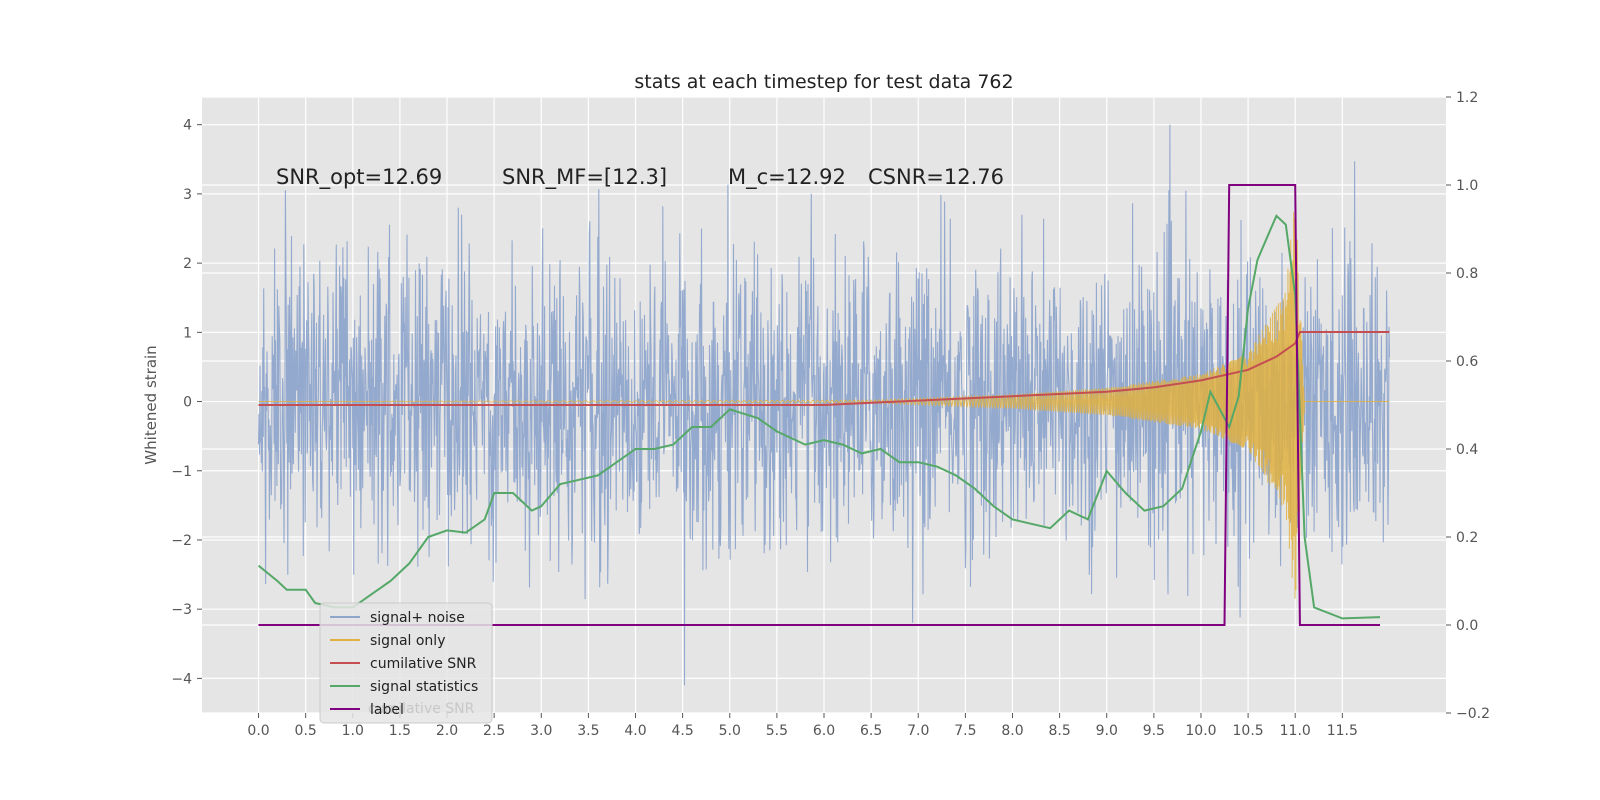  Describe the element at coordinates (359, 177) in the screenshot. I see `annotation-snr-opt: SNR_opt=12.69` at that location.